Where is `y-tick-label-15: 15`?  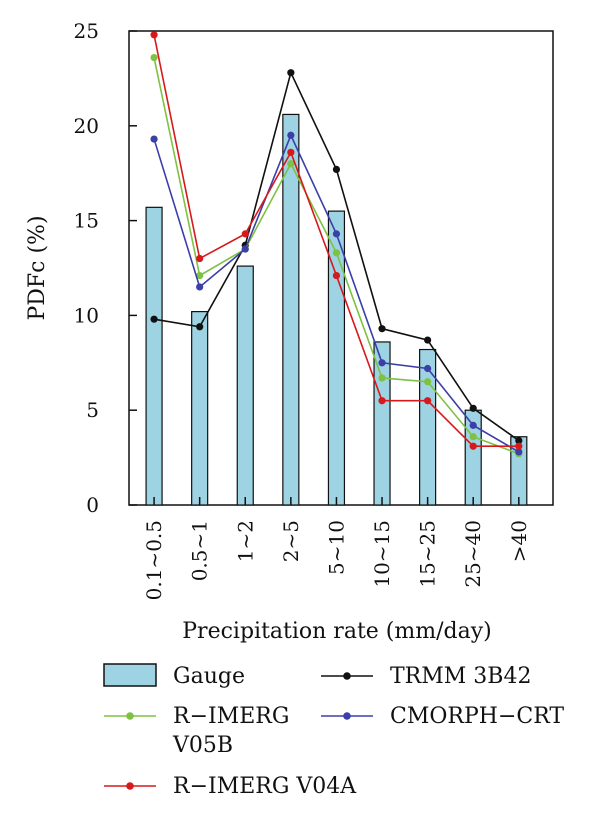
y-tick-label-15: 15 is located at coordinates (86, 221).